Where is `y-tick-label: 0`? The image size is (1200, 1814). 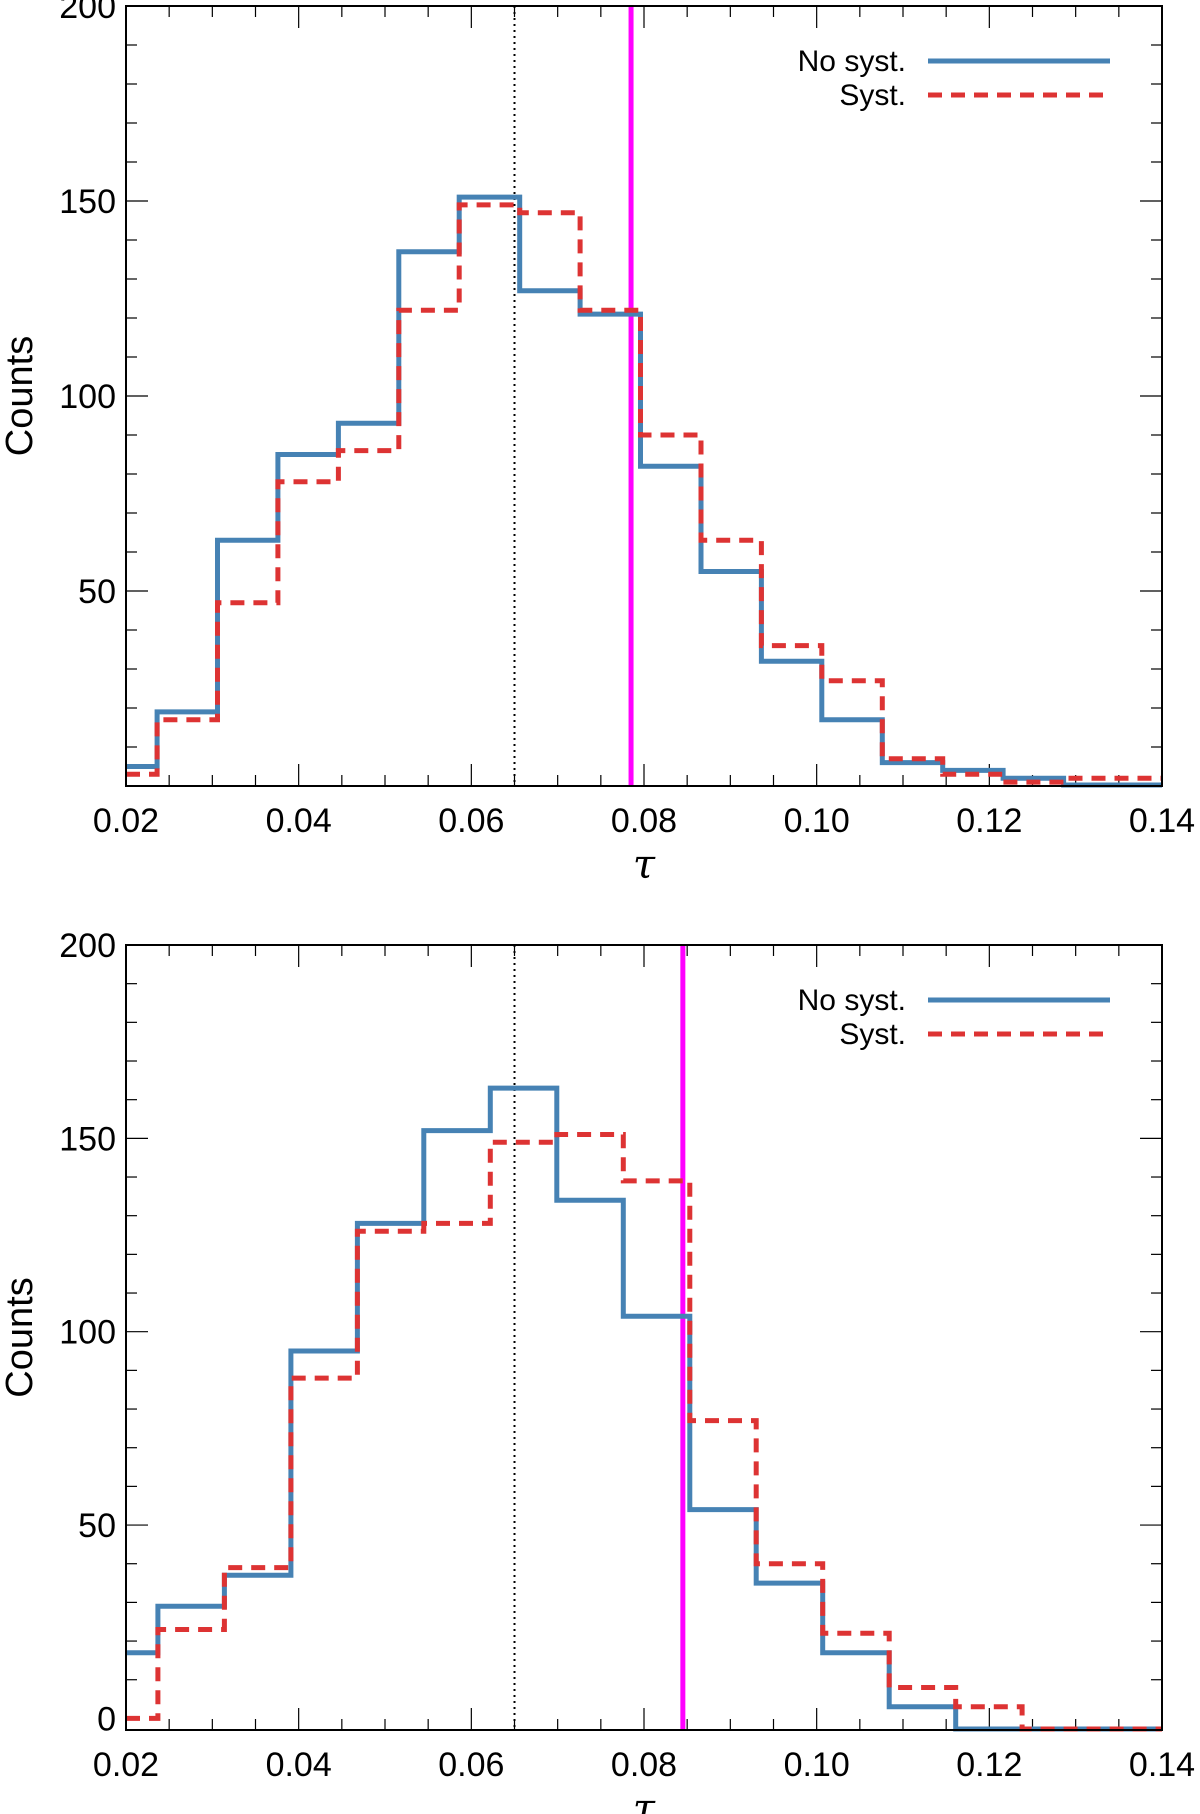
y-tick-label: 0 is located at coordinates (106, 1719).